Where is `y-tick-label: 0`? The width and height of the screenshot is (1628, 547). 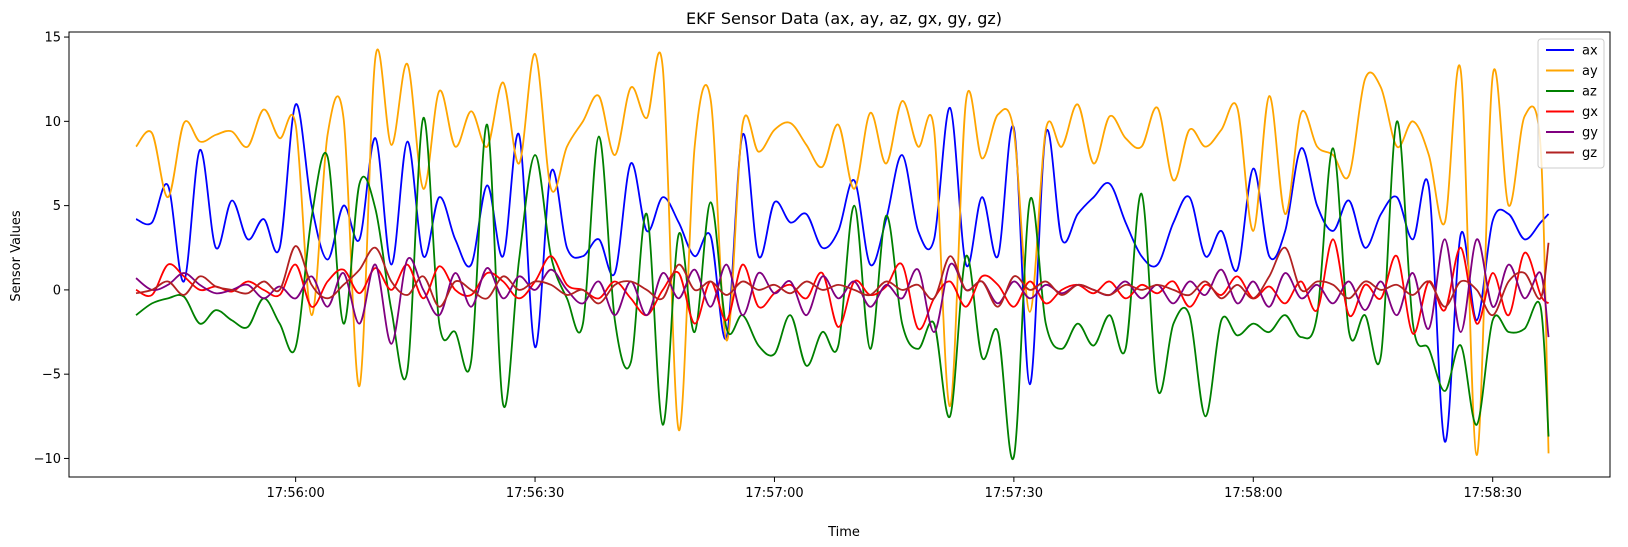 y-tick-label: 0 is located at coordinates (57, 290).